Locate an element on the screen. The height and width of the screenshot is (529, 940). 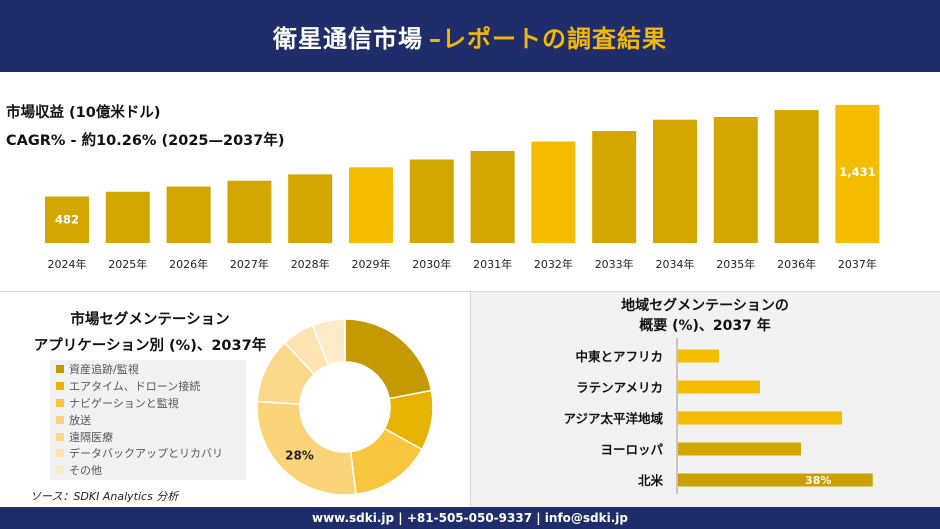
regional-title-line-1: 地域セグメンテーションの is located at coordinates (705, 306).